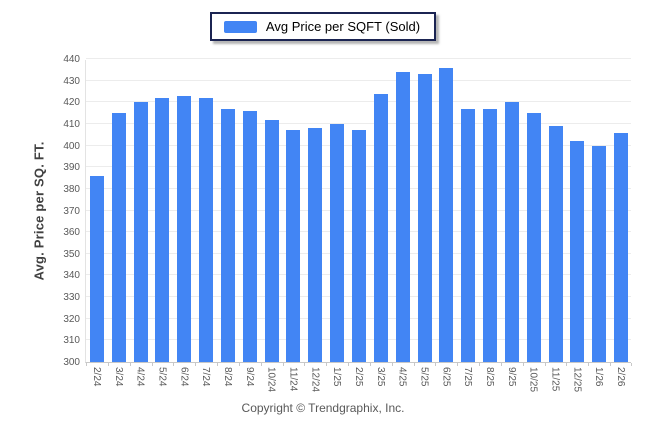 The width and height of the screenshot is (646, 434). Describe the element at coordinates (71, 211) in the screenshot. I see `y-tick-label: 370` at that location.